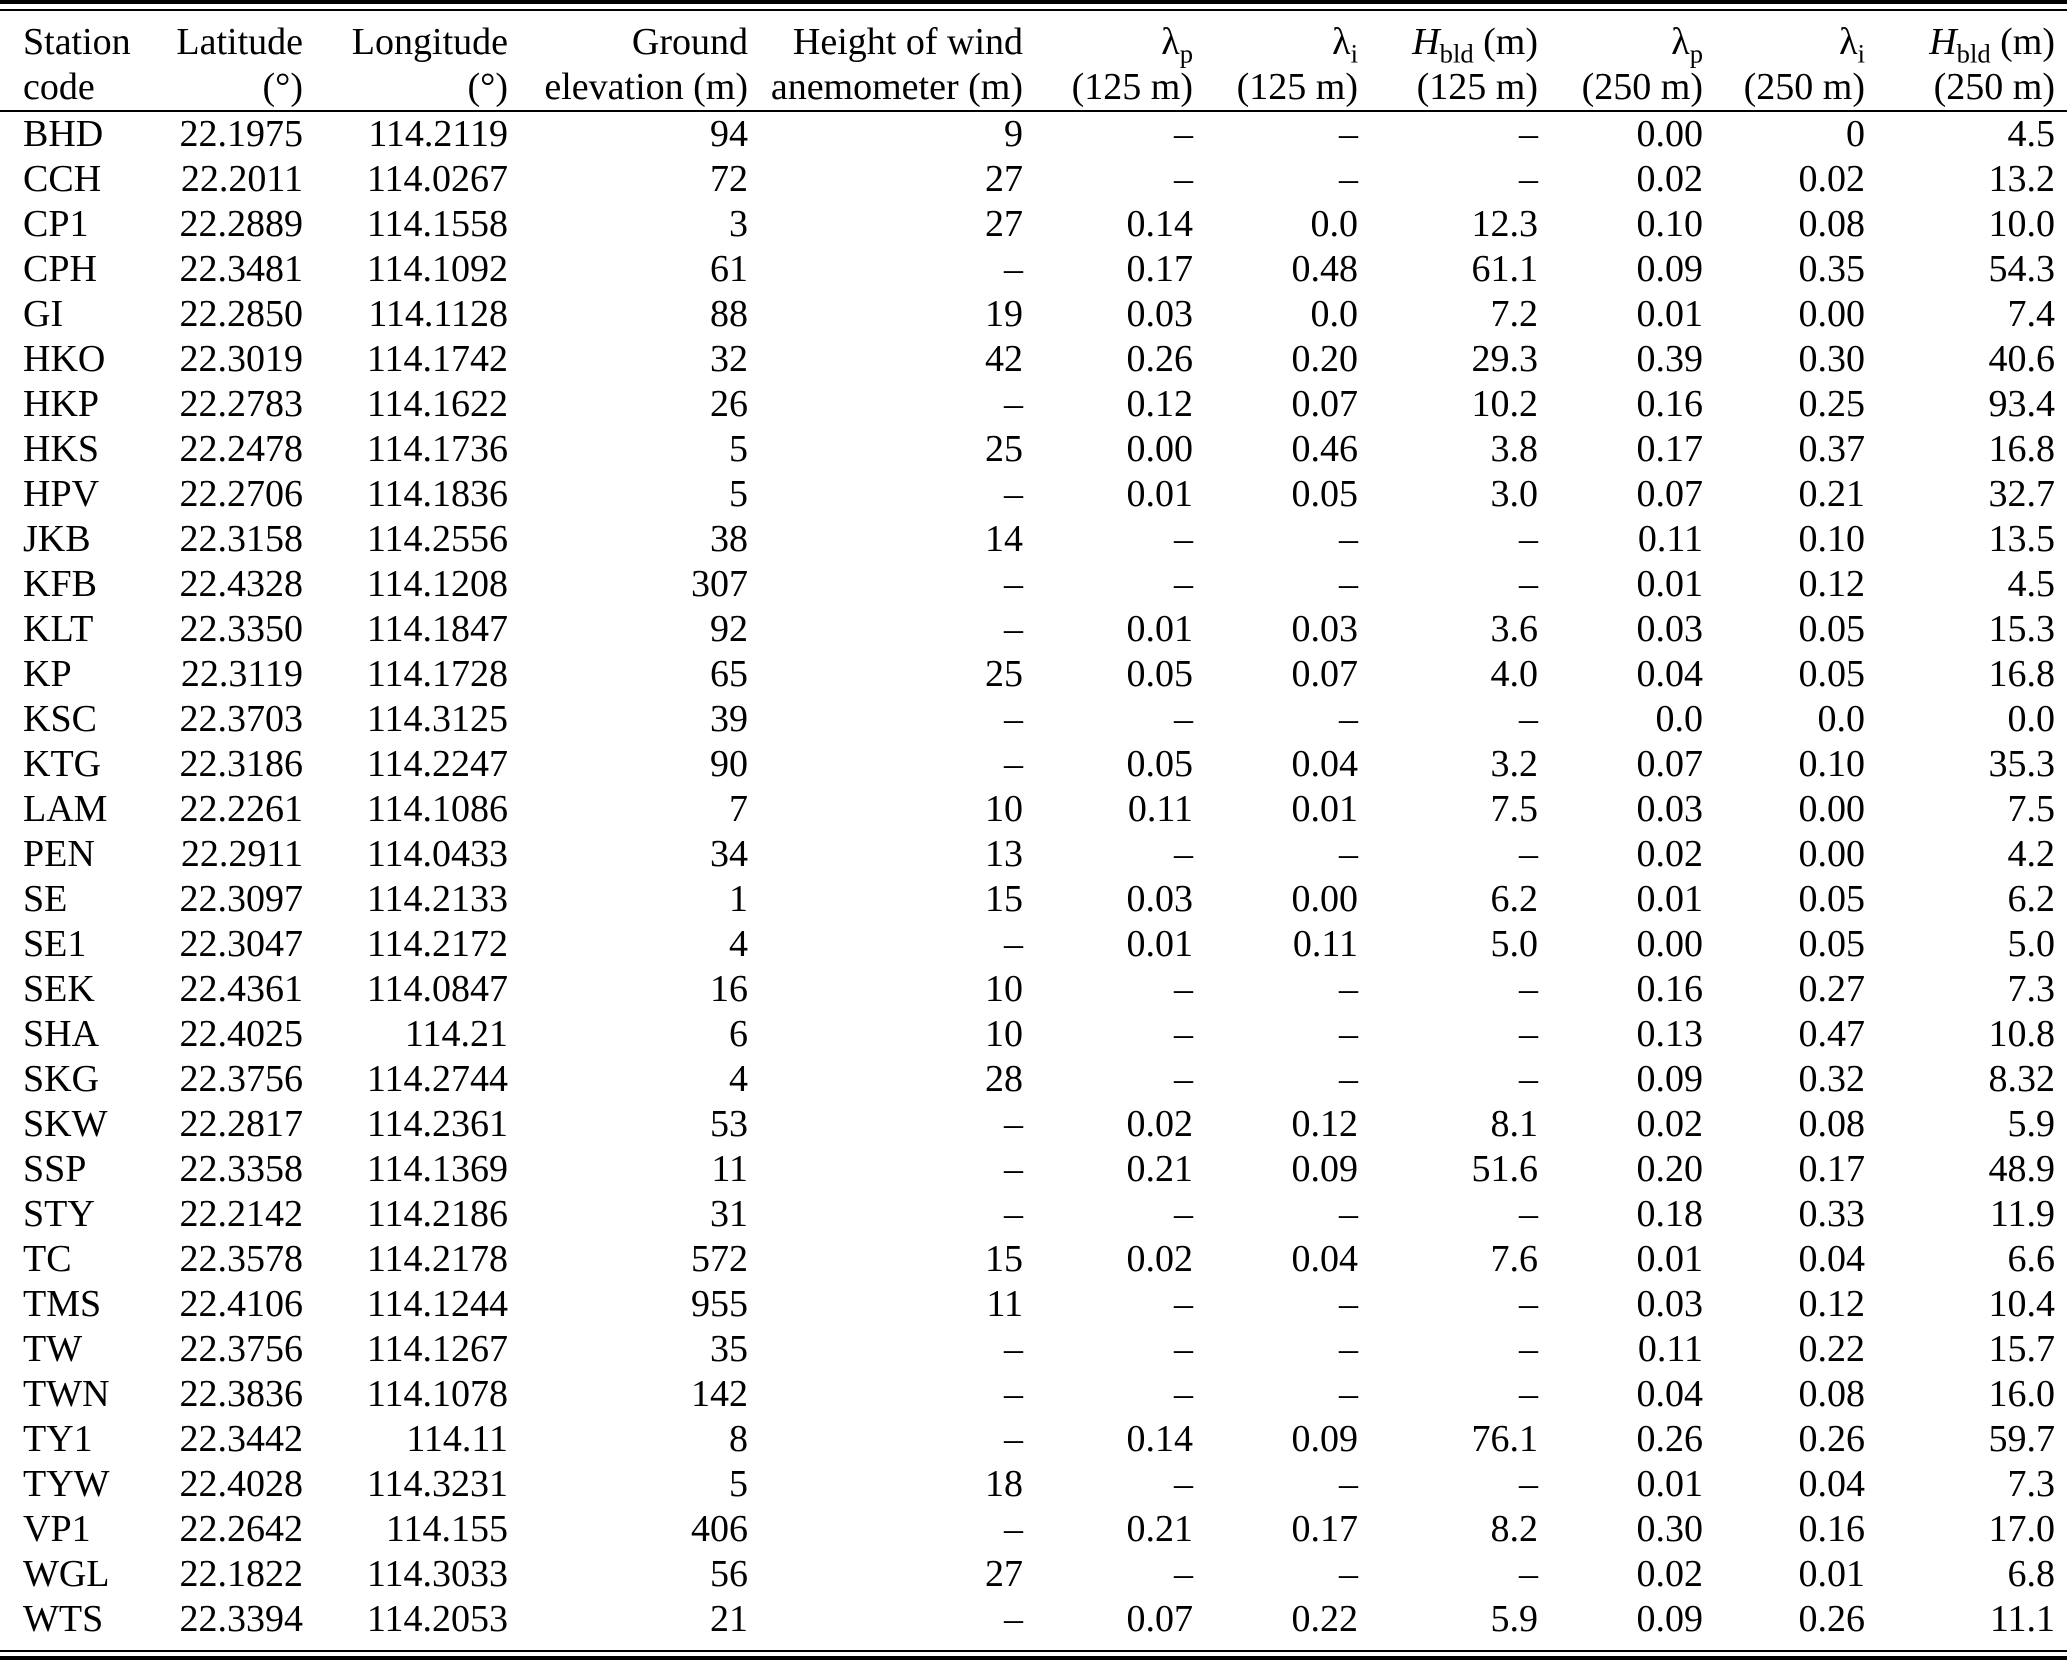 The width and height of the screenshot is (2067, 1660). I want to click on table-row: WGL 22.1822 114.3033 56 27 – – – 0.02 0.01 6.8, so click(1033, 1574).